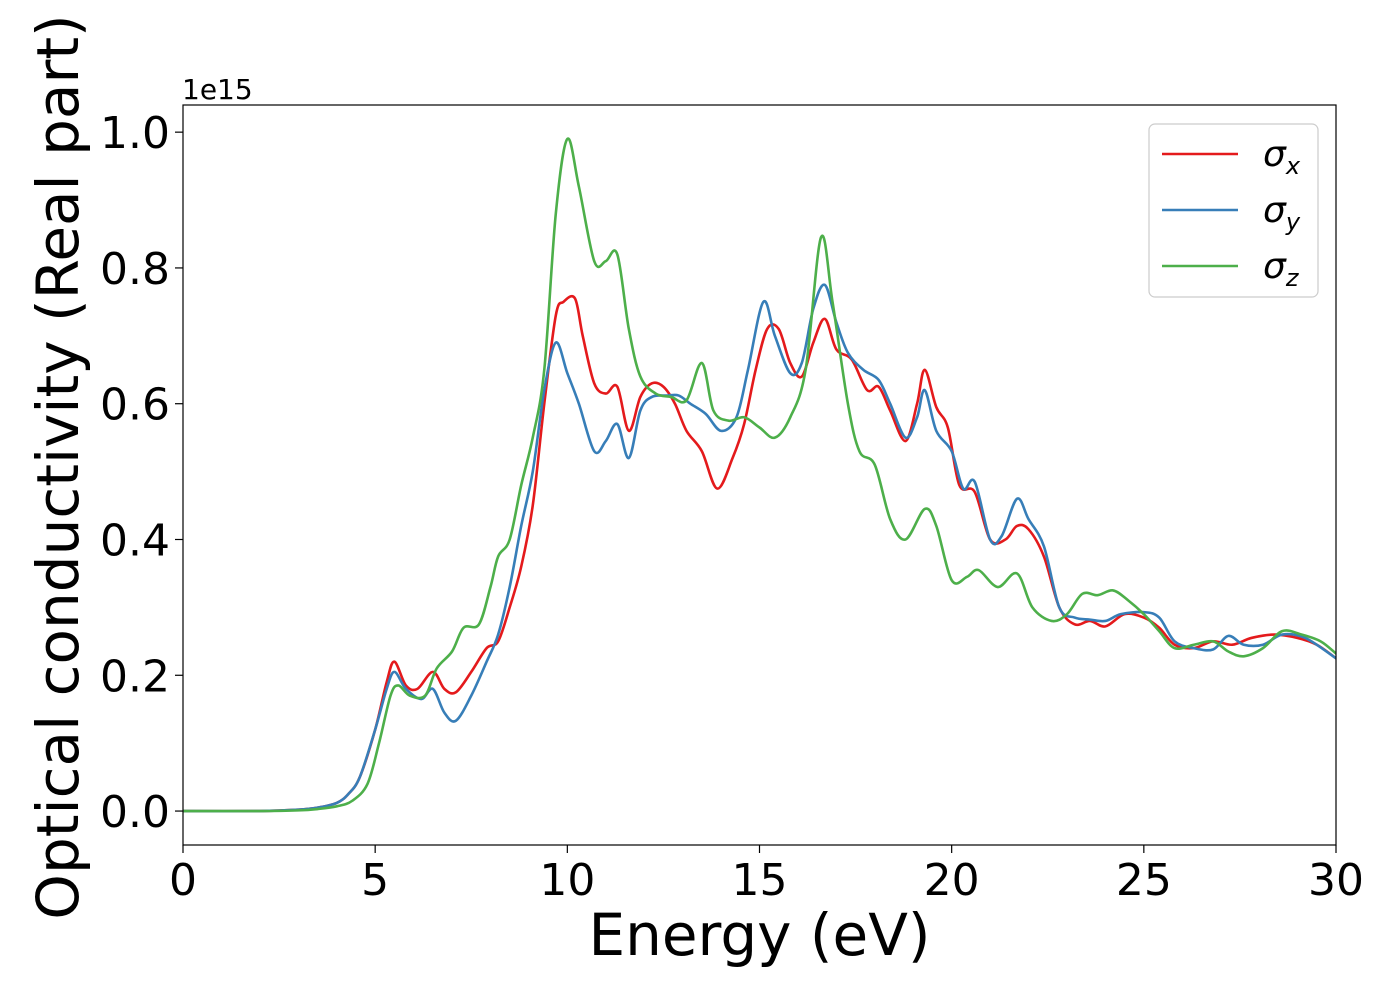 The width and height of the screenshot is (1400, 1000). What do you see at coordinates (183, 880) in the screenshot?
I see `x-tick-label: 0` at bounding box center [183, 880].